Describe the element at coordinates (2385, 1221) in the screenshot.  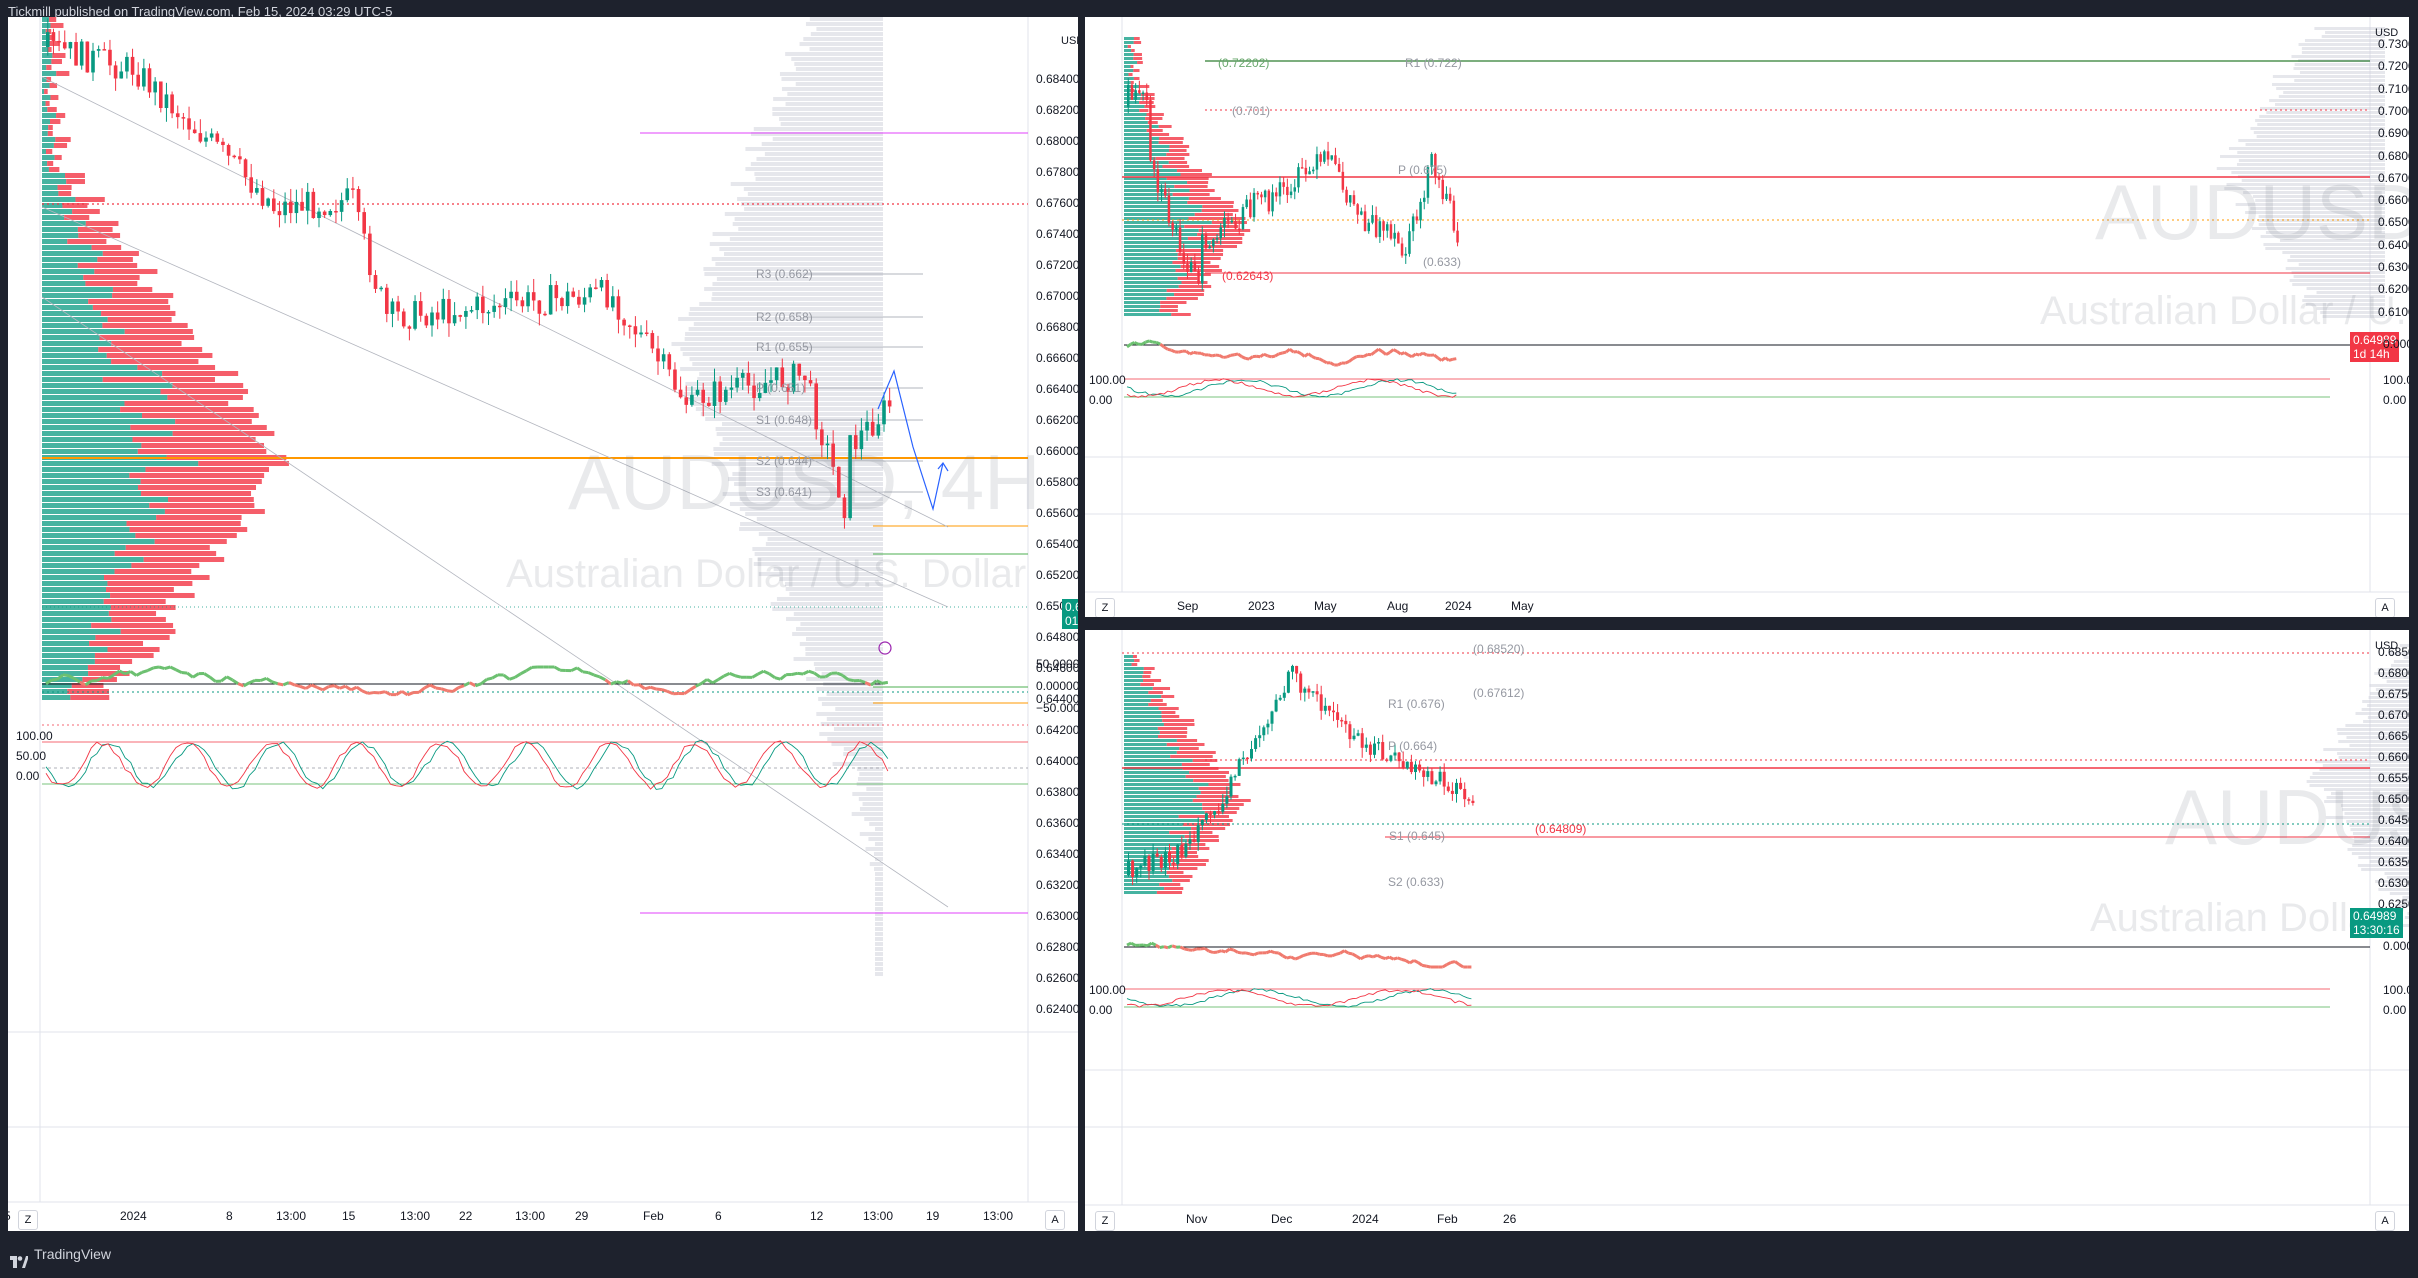
I see `daily-auto-scale-button: A` at that location.